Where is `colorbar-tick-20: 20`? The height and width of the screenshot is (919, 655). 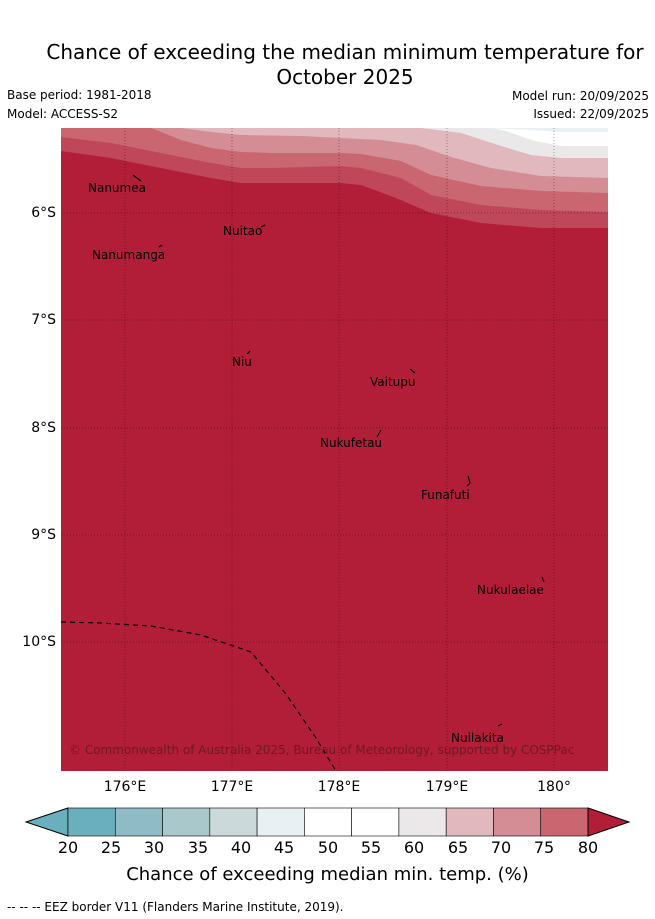 colorbar-tick-20: 20 is located at coordinates (68, 847).